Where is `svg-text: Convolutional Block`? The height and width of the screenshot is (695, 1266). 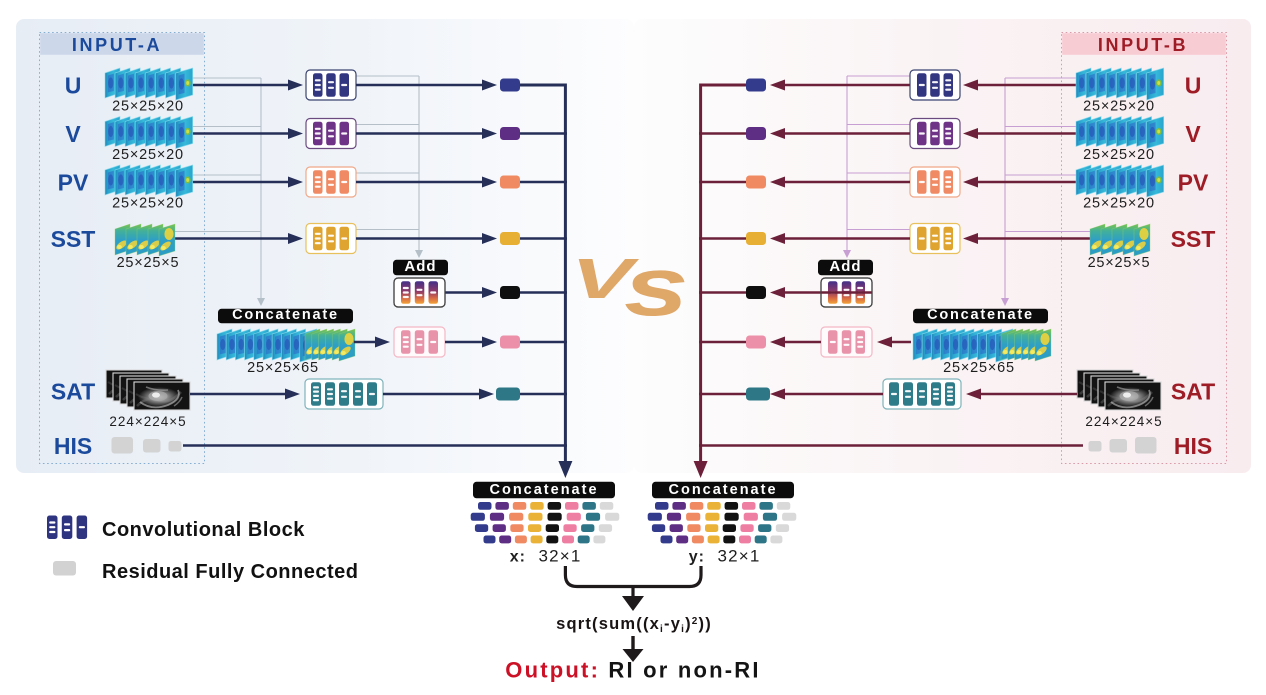
svg-text: Convolutional Block is located at coordinates (203, 530).